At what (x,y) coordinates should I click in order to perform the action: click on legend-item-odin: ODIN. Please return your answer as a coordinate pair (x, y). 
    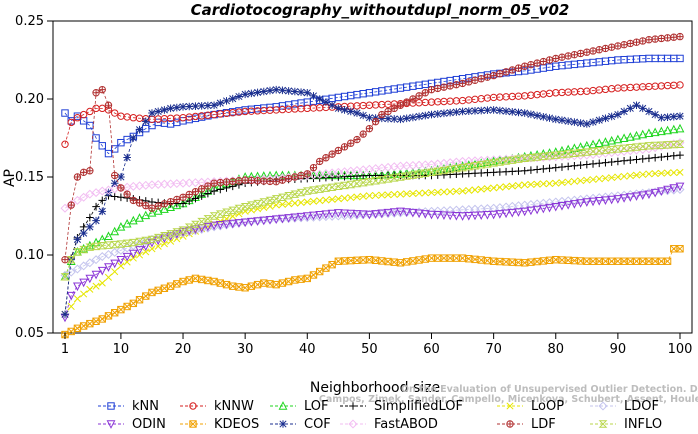
    Looking at the image, I should click on (132, 424).